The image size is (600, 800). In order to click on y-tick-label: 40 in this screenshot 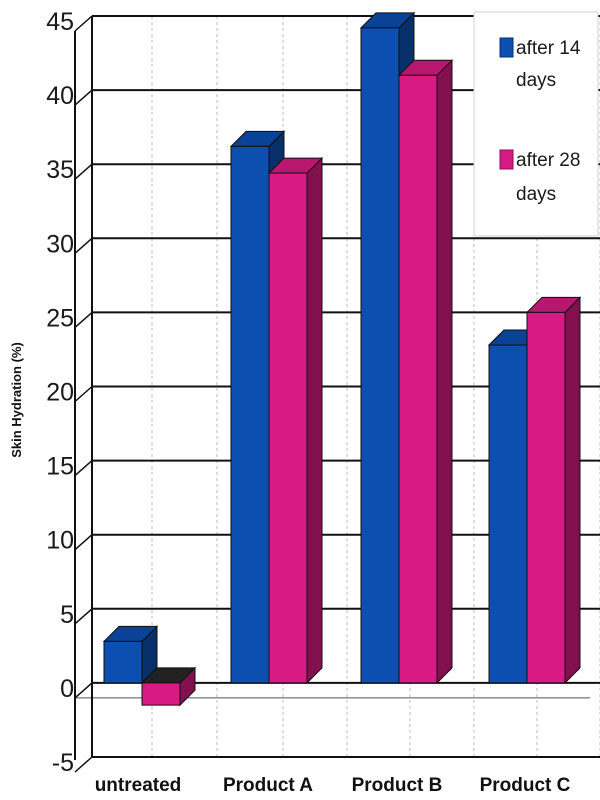, I will do `click(60, 96)`.